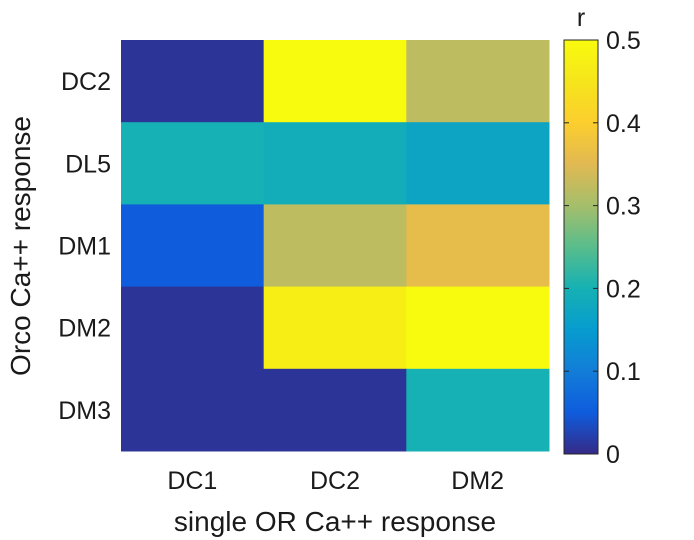  What do you see at coordinates (623, 124) in the screenshot?
I see `colorbar-tick-label: 0.4` at bounding box center [623, 124].